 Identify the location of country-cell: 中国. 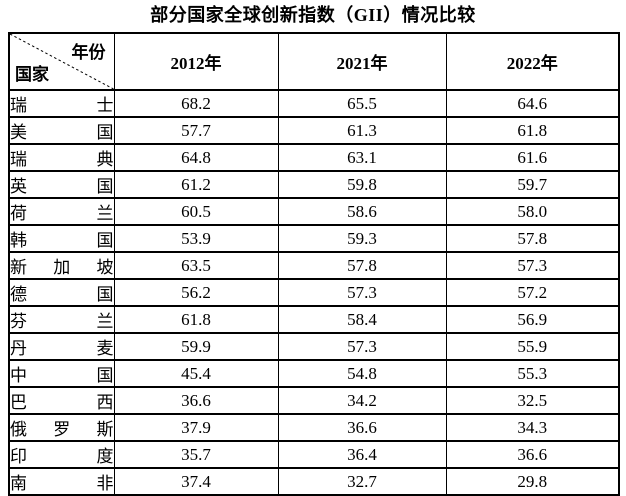
(61, 373).